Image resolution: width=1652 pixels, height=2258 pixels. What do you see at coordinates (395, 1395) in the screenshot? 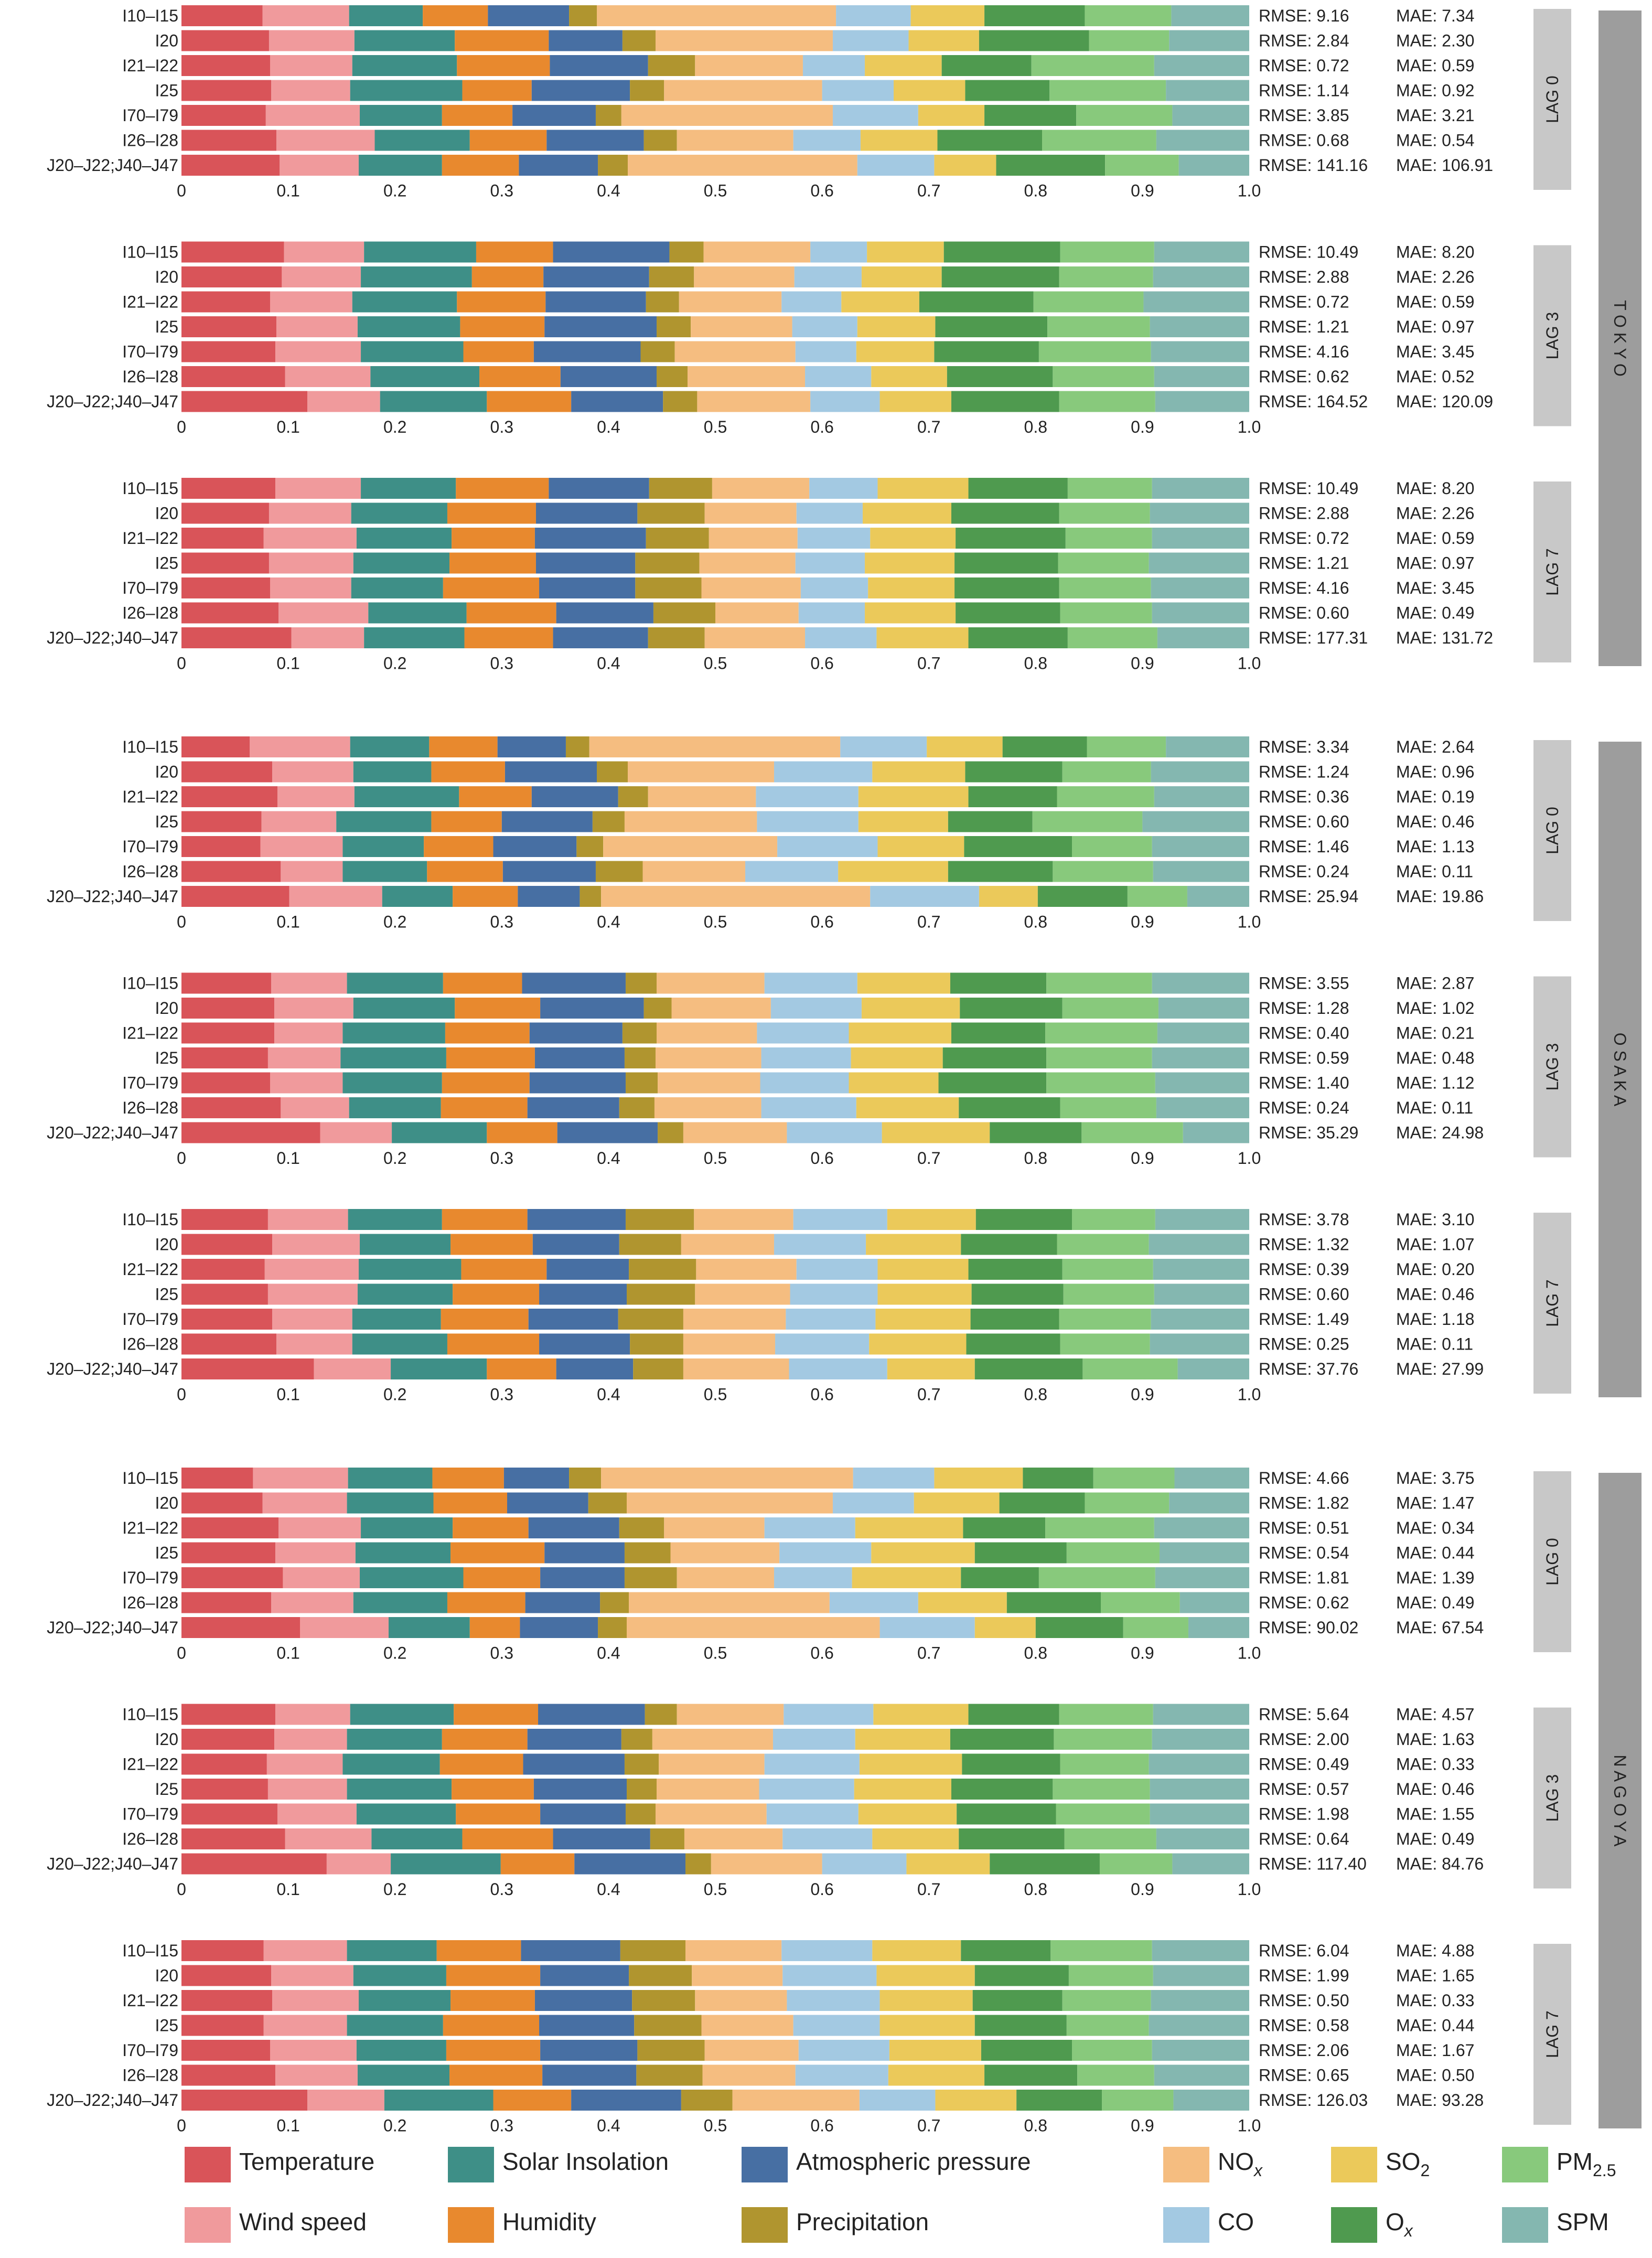
I see `x-tick-label: 0.2` at bounding box center [395, 1395].